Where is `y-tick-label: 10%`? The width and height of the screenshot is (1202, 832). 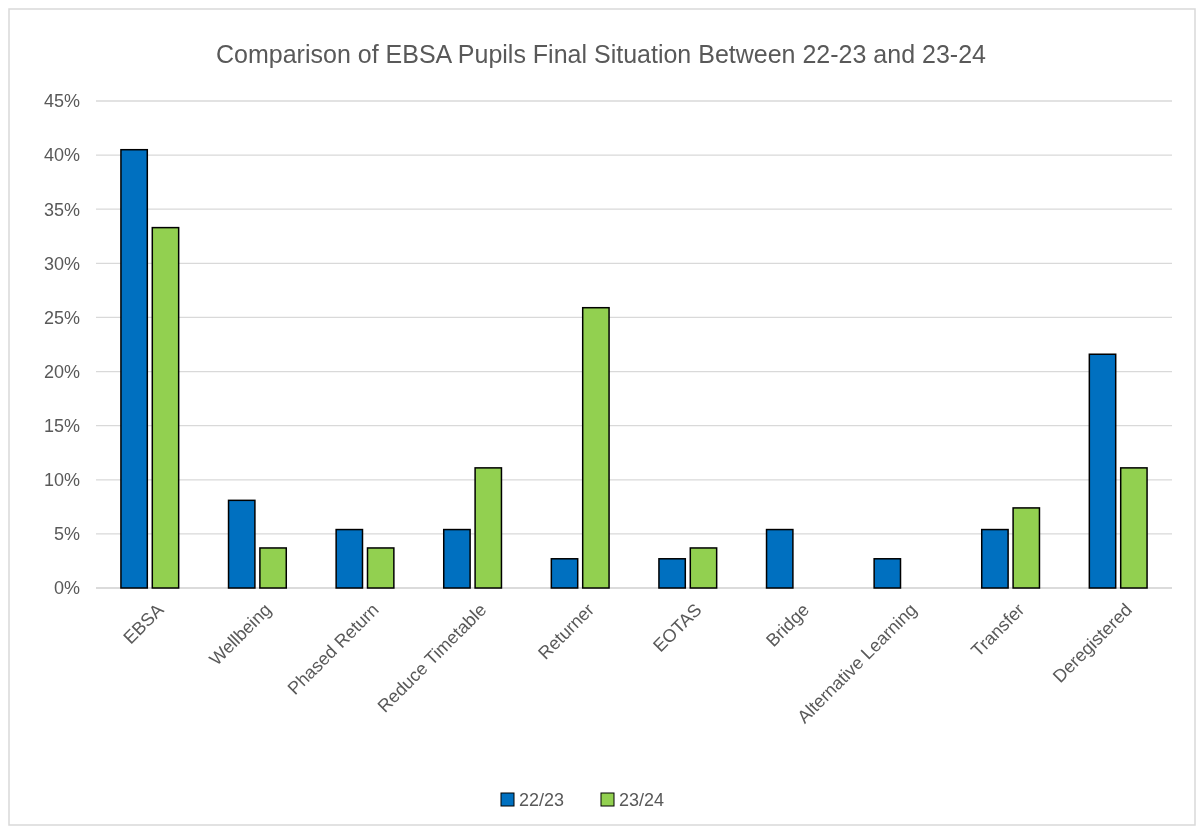 y-tick-label: 10% is located at coordinates (61, 480).